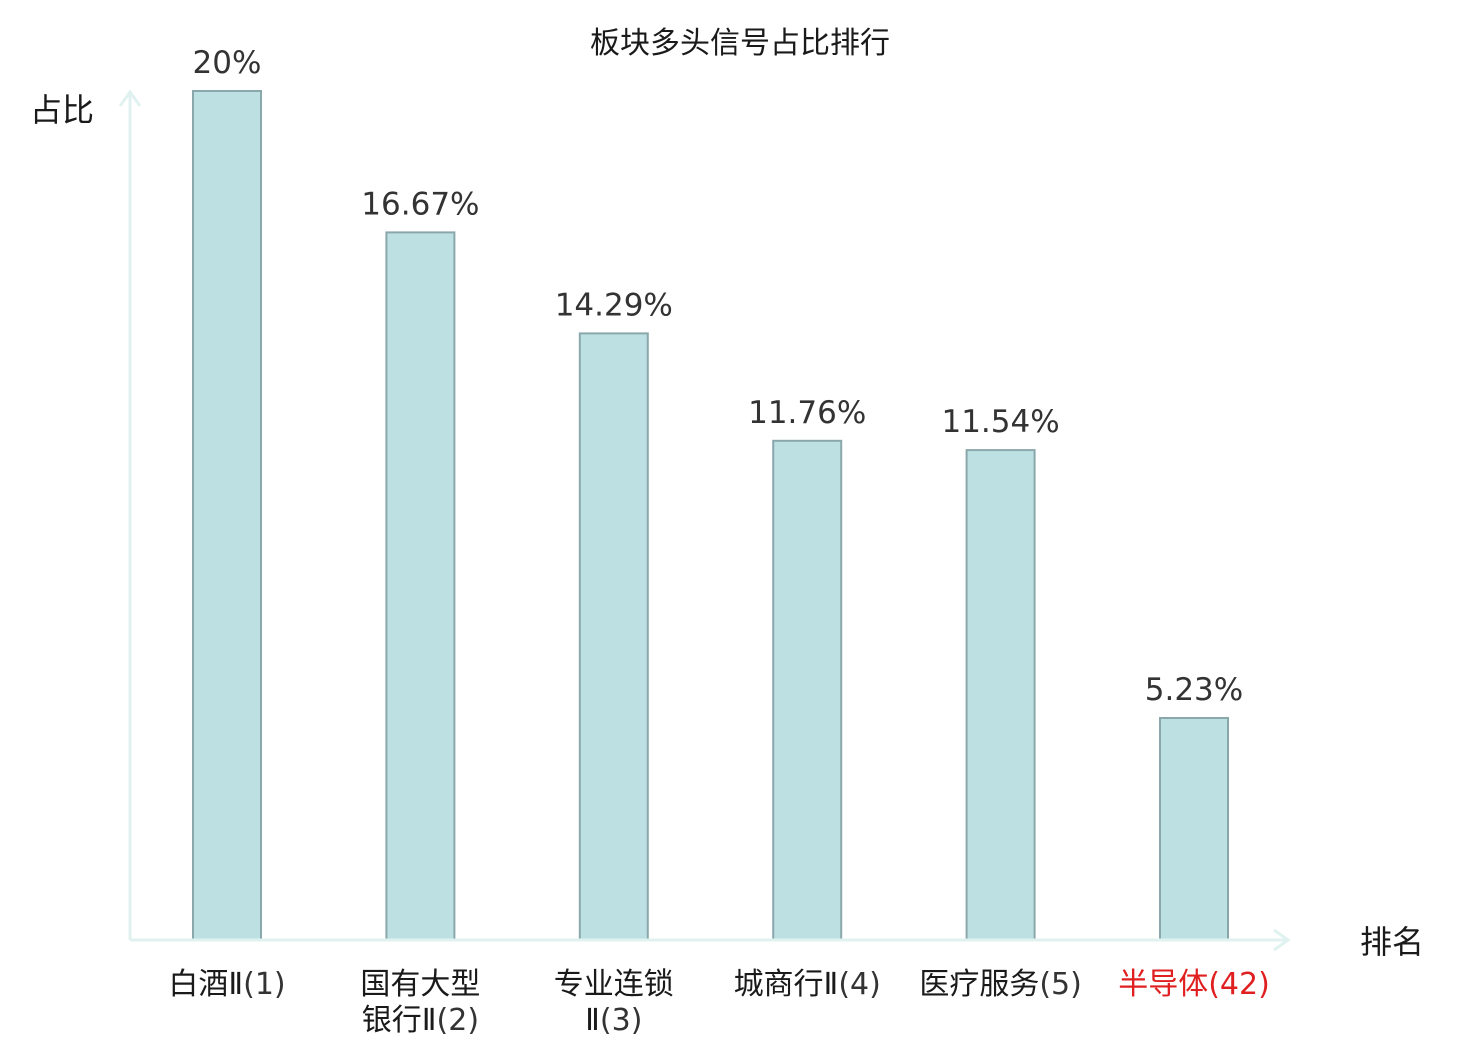  What do you see at coordinates (740, 43) in the screenshot?
I see `chart-title: 板块多头信号占比排行` at bounding box center [740, 43].